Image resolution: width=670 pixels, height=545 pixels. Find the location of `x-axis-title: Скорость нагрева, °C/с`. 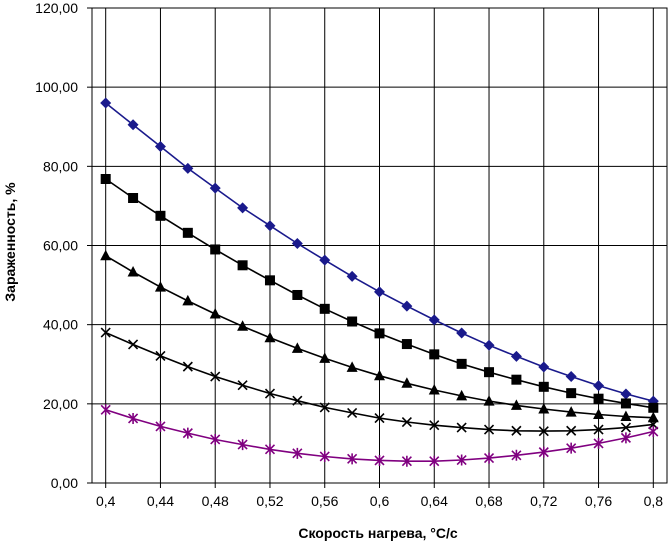

x-axis-title: Скорость нагрева, °C/с is located at coordinates (378, 533).